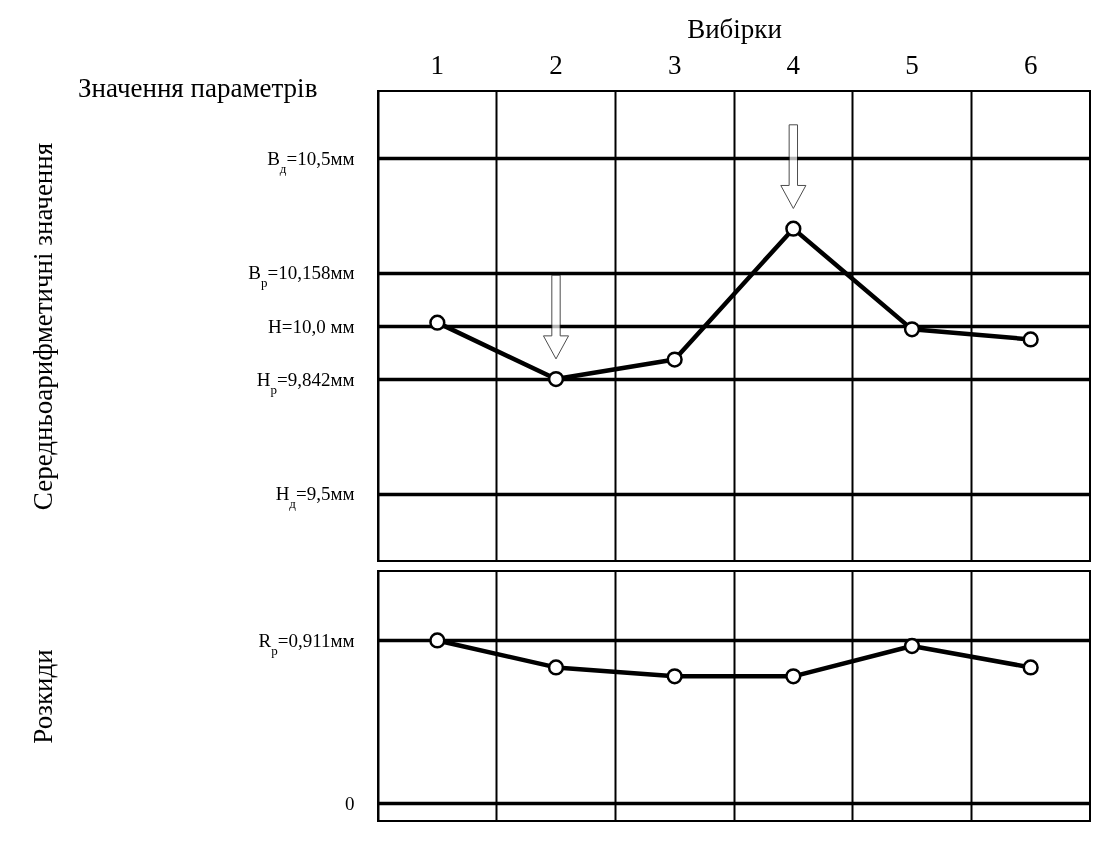 Image resolution: width=1099 pixels, height=843 pixels. I want to click on y-tick-label: H=10,0 мм, so click(311, 326).